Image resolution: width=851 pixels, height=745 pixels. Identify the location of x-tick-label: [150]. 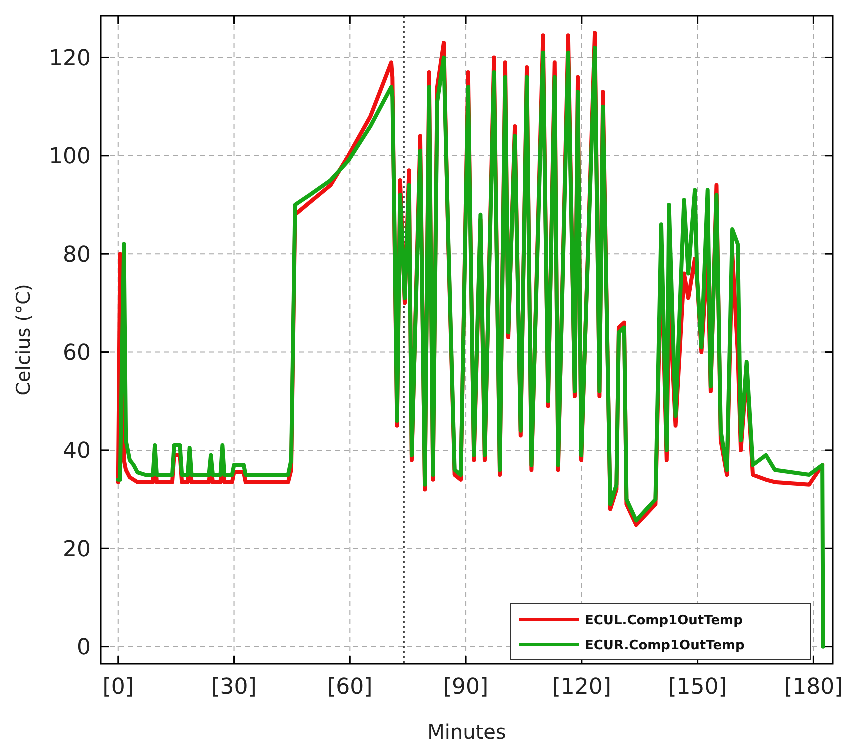
(698, 687).